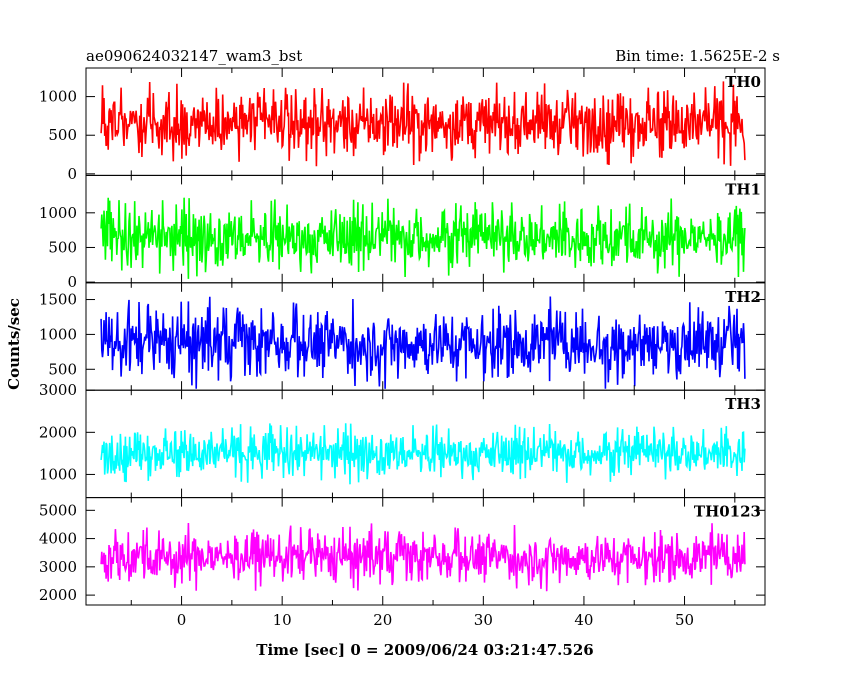 The height and width of the screenshot is (680, 850). I want to click on bin-time-label: Bin time: 1.5625E-2 s, so click(697, 56).